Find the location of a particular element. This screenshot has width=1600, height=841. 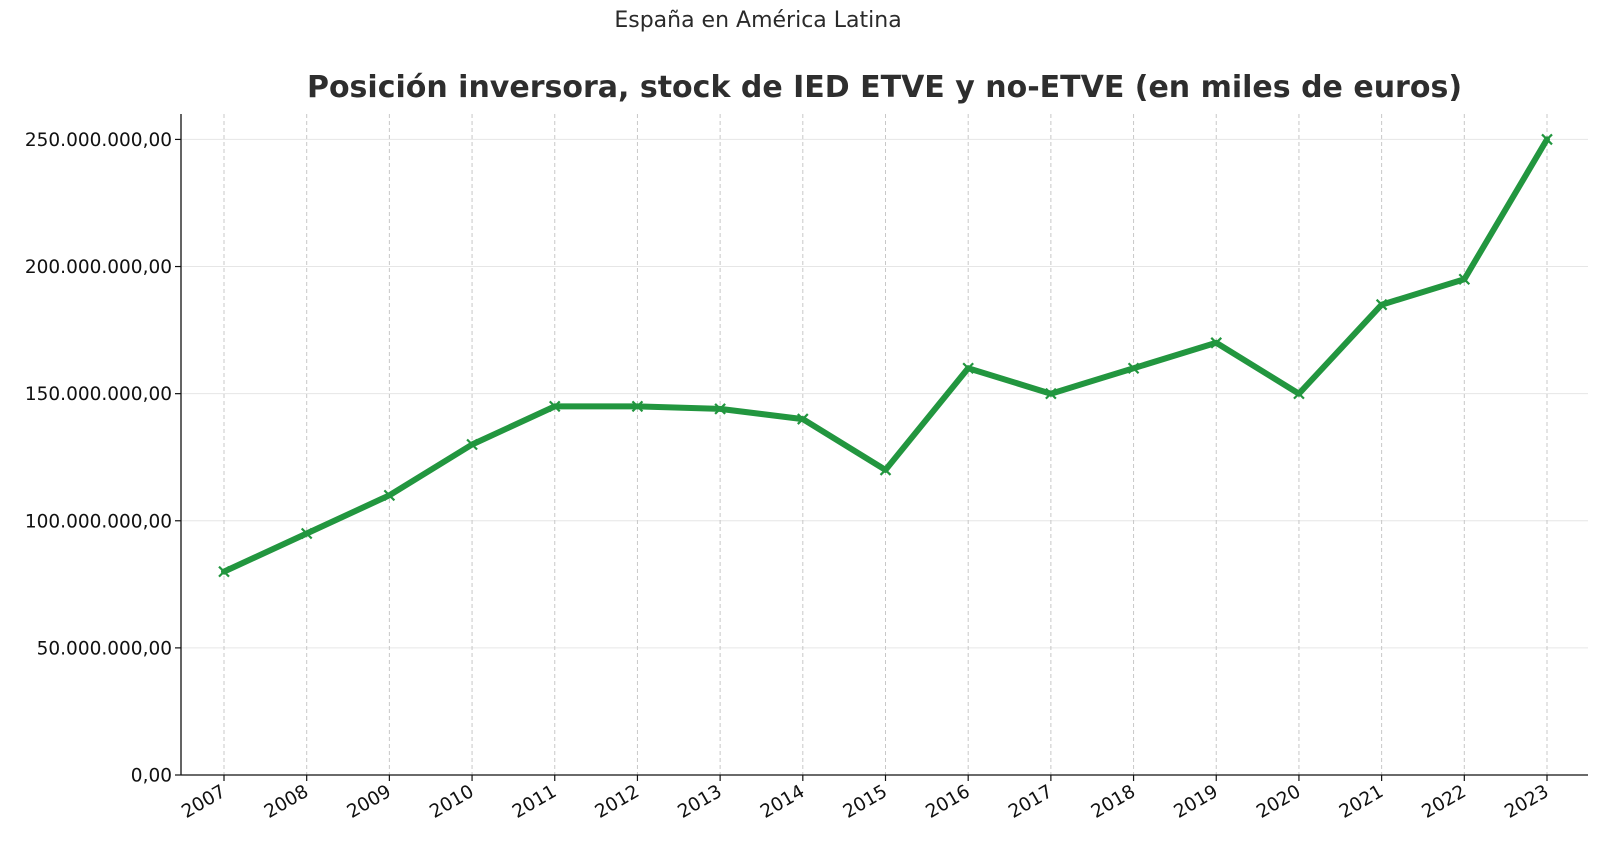

x-tick-label: 2014 is located at coordinates (782, 802).